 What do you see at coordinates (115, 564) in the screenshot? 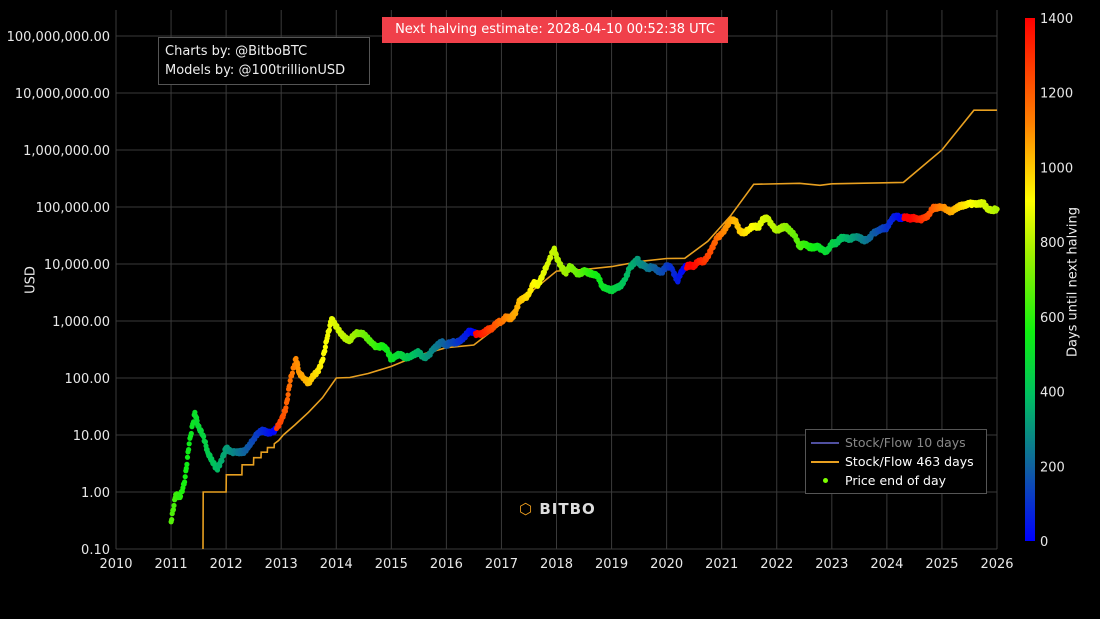
I see `x-tick-label: 2010` at bounding box center [115, 564].